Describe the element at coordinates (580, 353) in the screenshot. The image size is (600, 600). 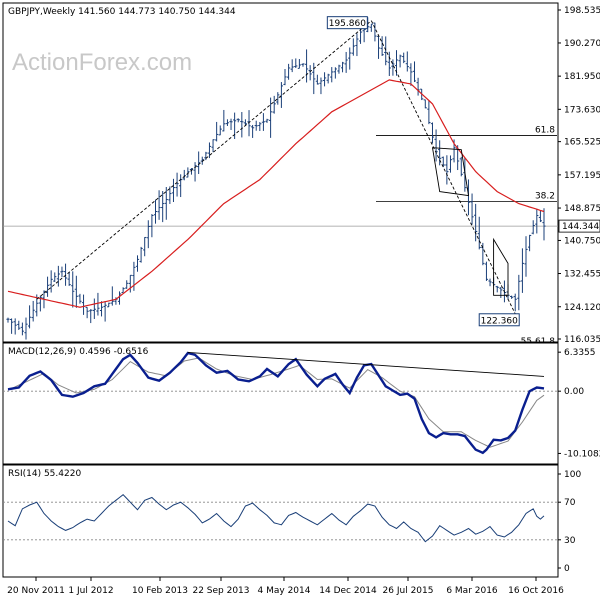
I see `macd-axis-label: 6.3355` at that location.